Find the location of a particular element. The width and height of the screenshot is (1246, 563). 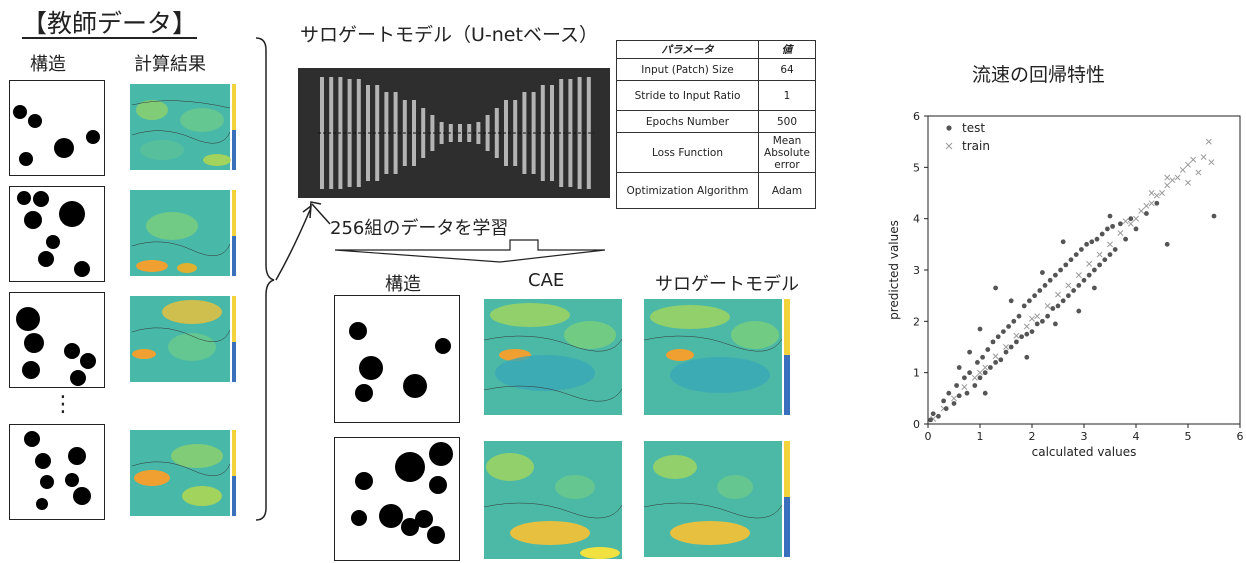

y-tick-label: 1 is located at coordinates (916, 373).